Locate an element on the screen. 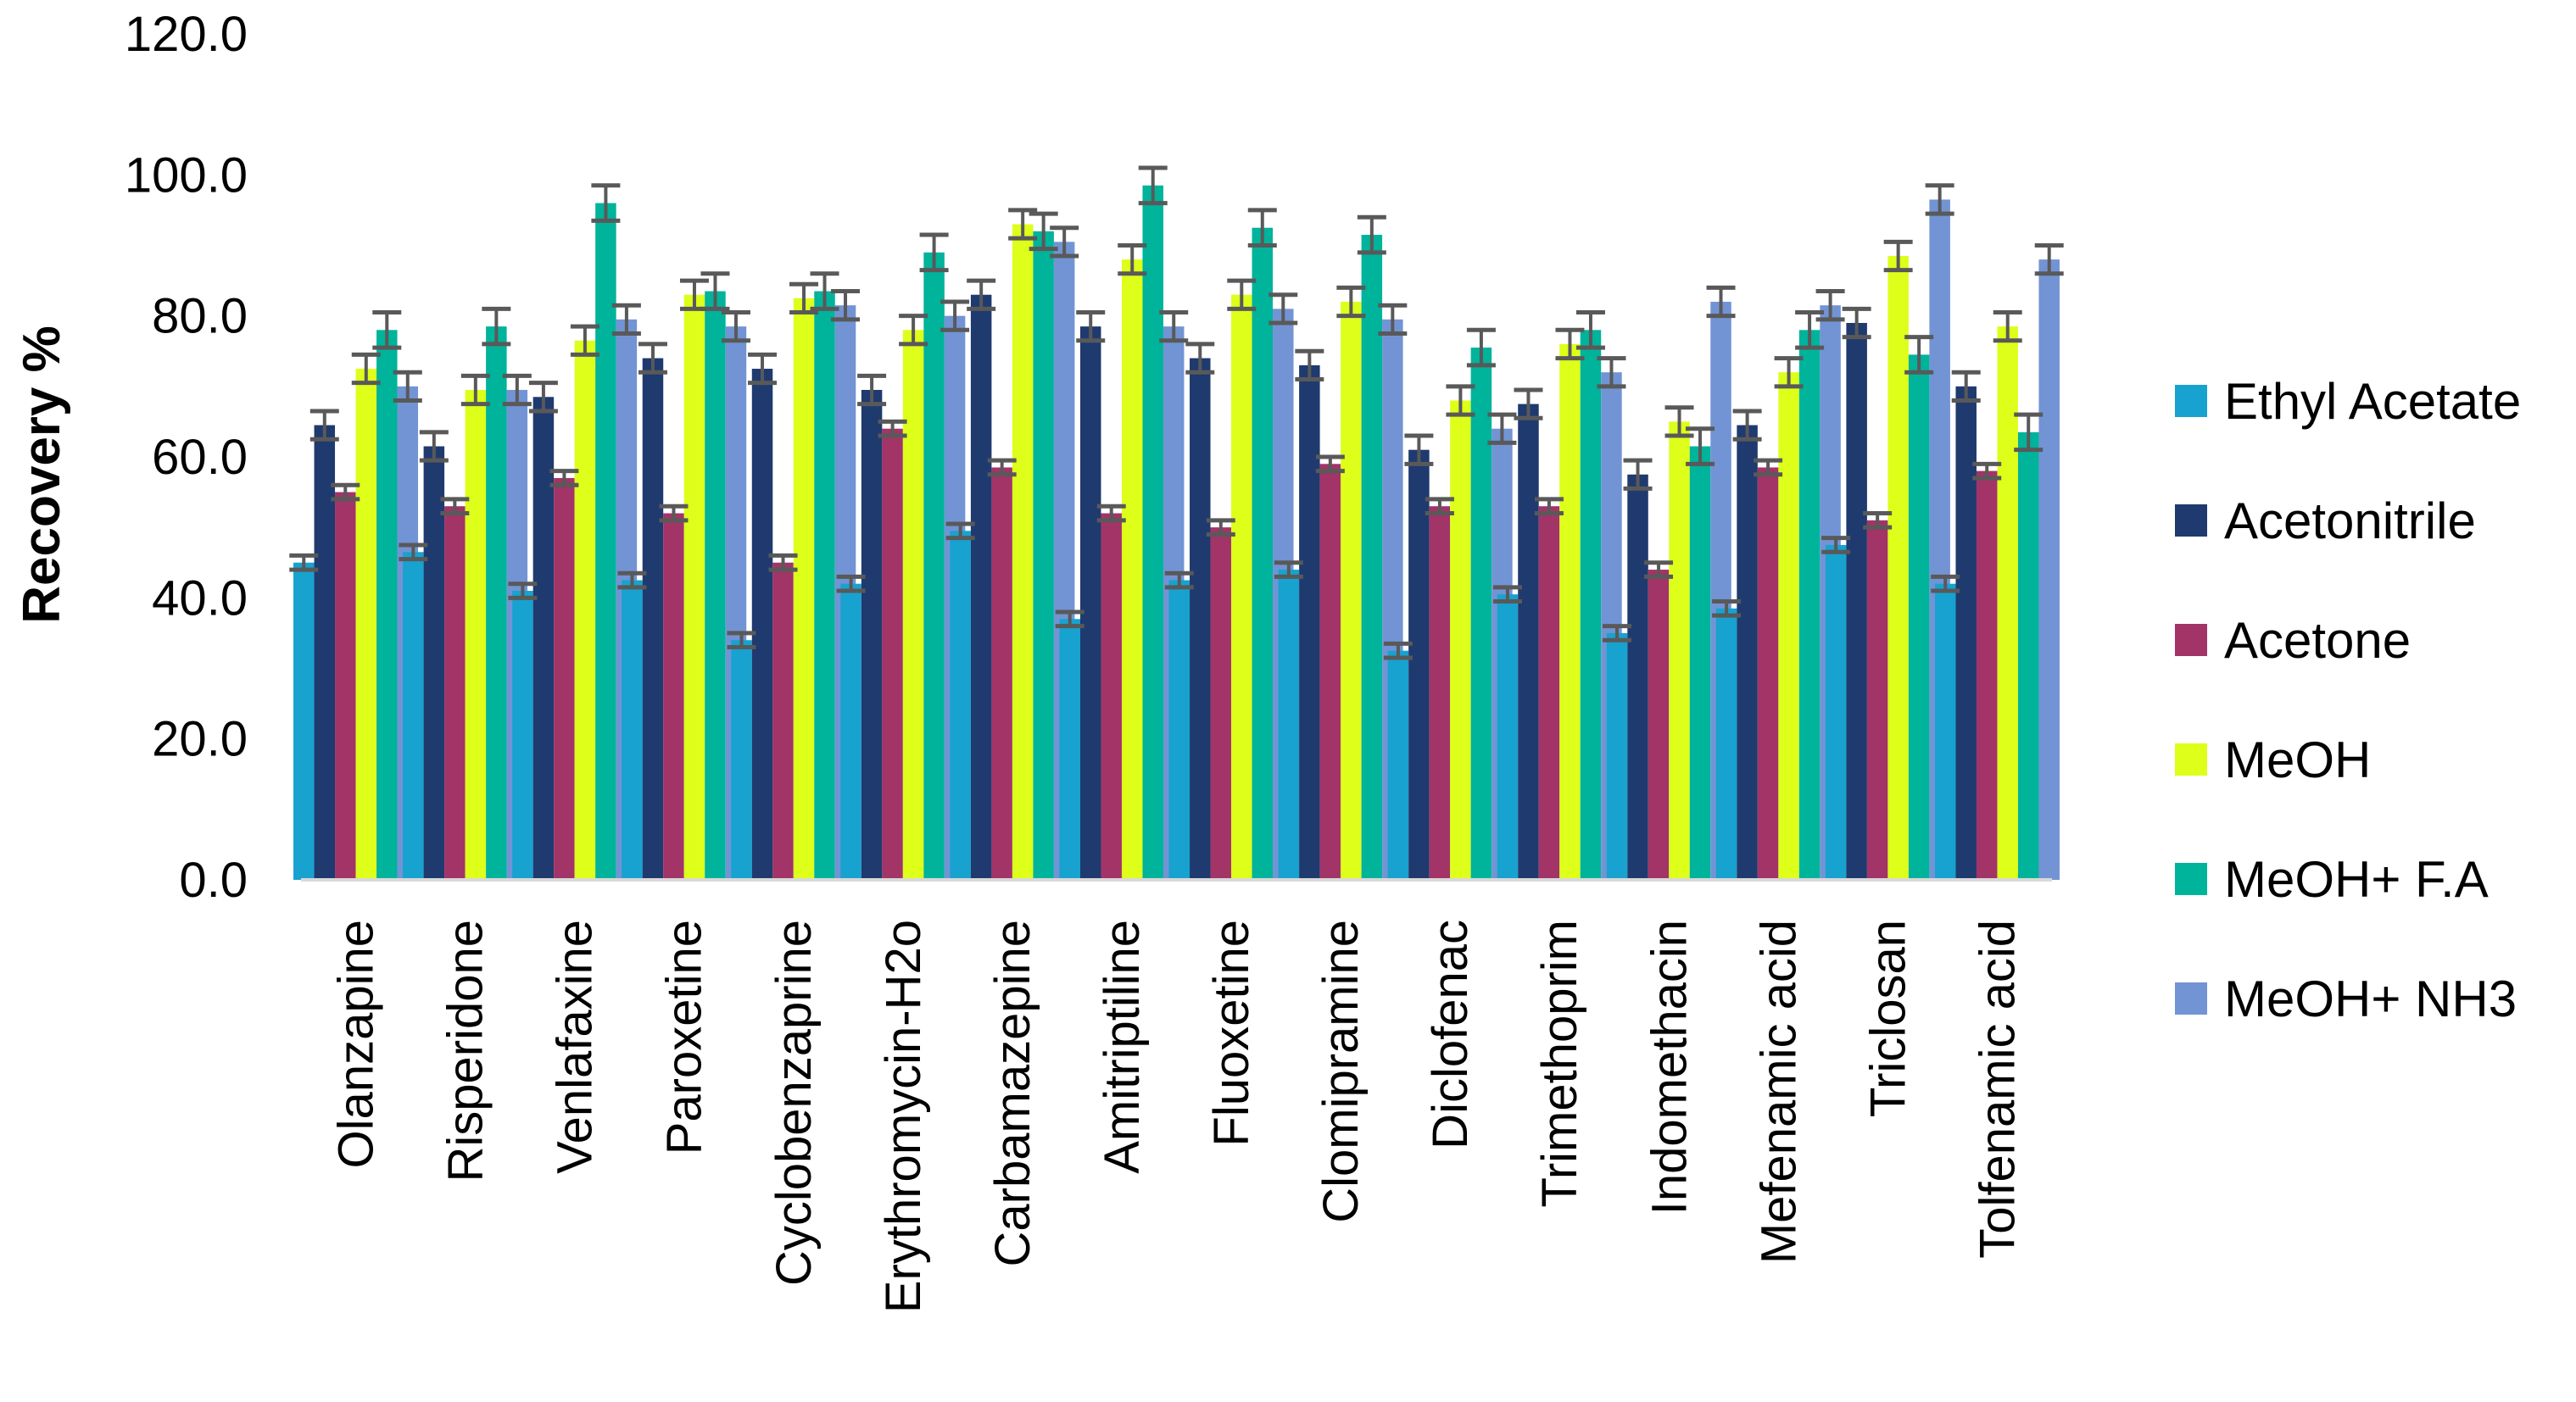  x-tick-label: Paroxetine is located at coordinates (684, 1037).